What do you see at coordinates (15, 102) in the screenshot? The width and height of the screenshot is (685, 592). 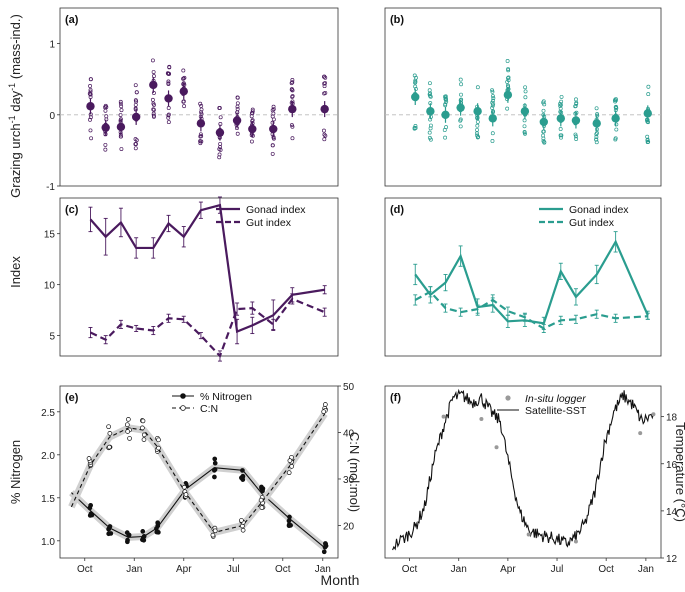 I see `y-label-part: day` at bounding box center [15, 102].